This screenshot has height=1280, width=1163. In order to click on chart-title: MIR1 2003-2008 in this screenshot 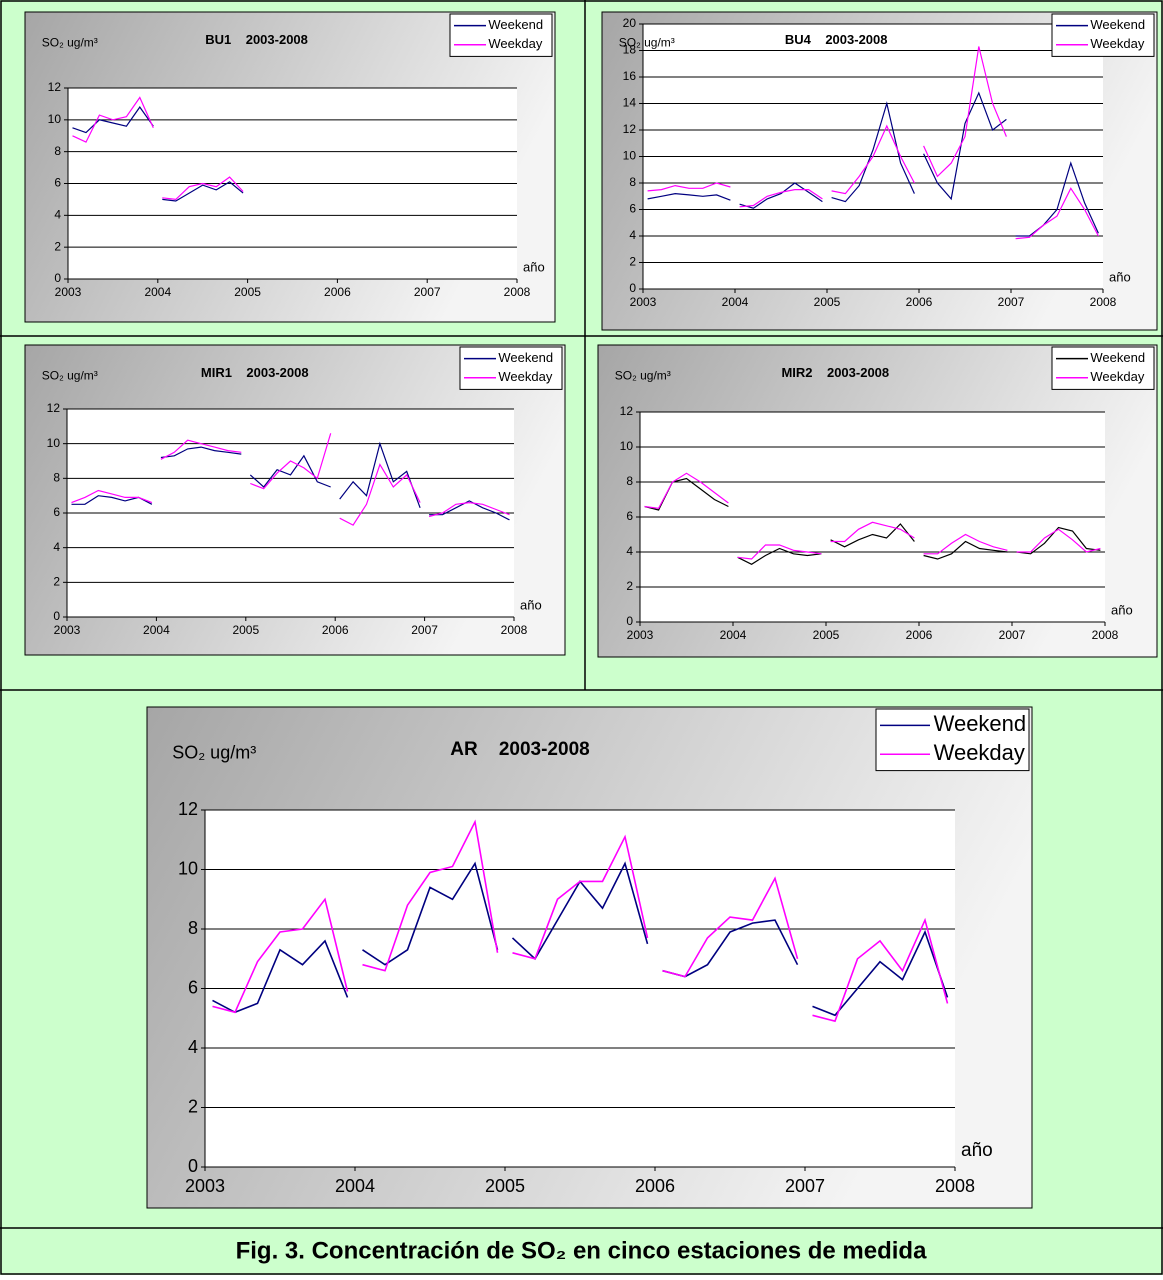, I will do `click(255, 372)`.